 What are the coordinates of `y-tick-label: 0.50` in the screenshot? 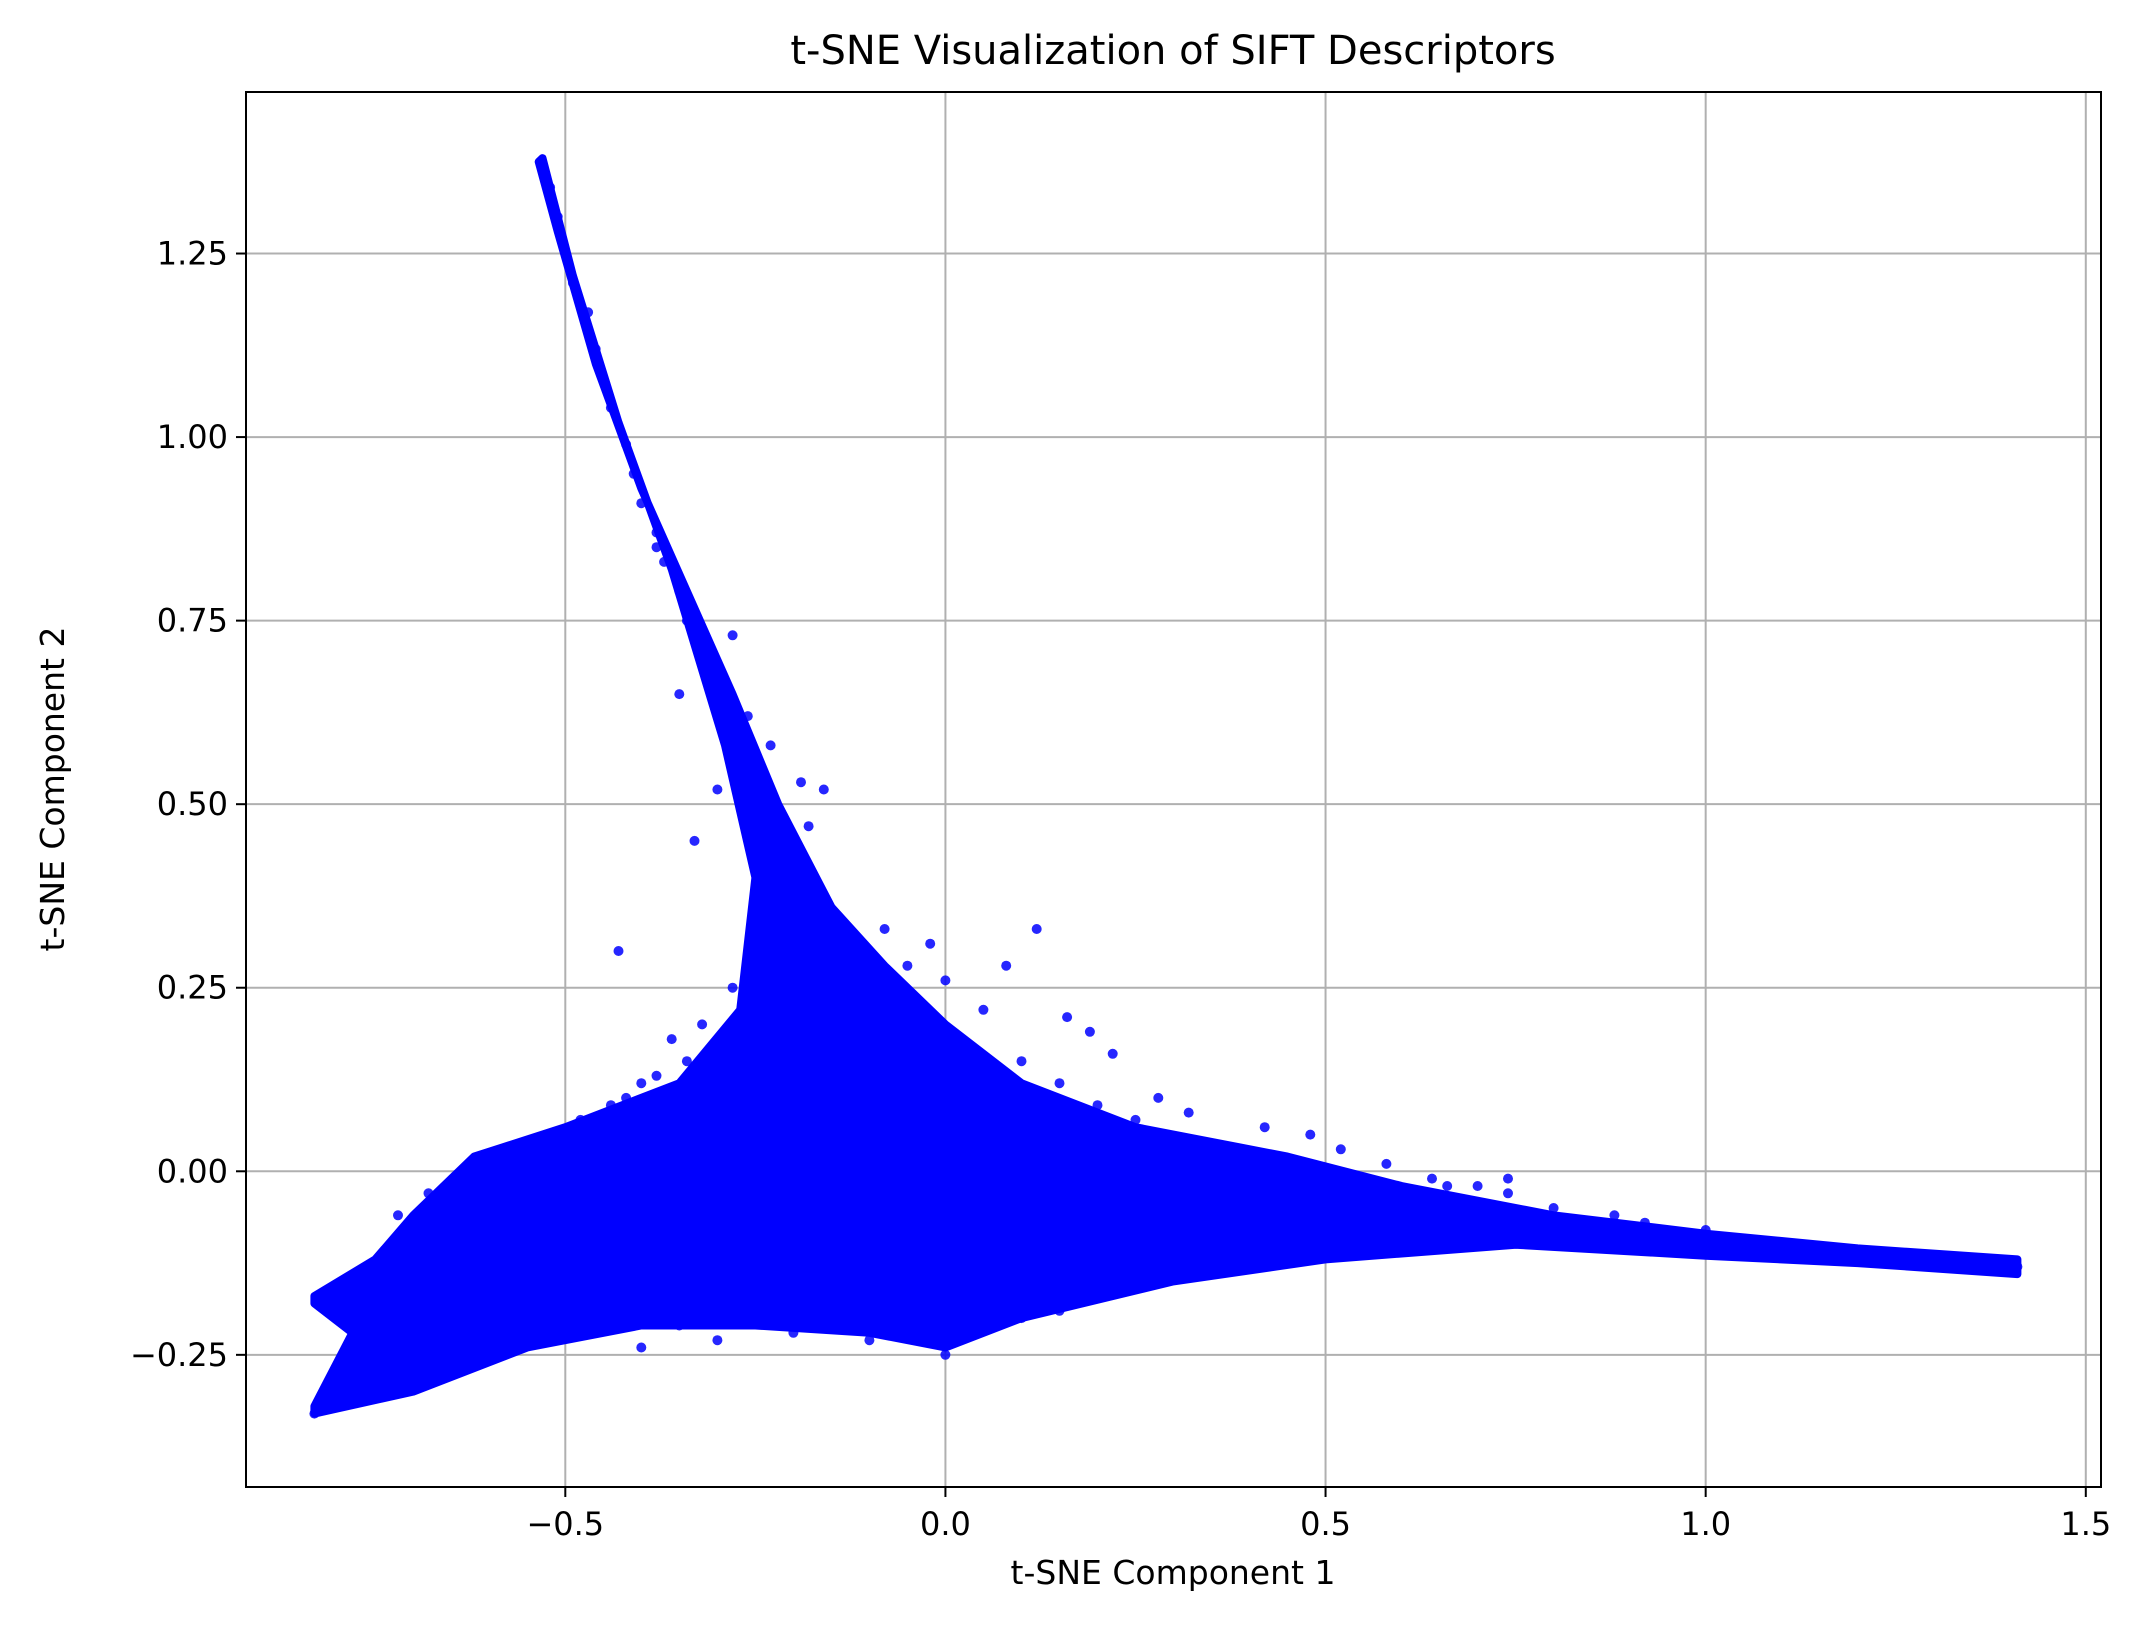 It's located at (192, 804).